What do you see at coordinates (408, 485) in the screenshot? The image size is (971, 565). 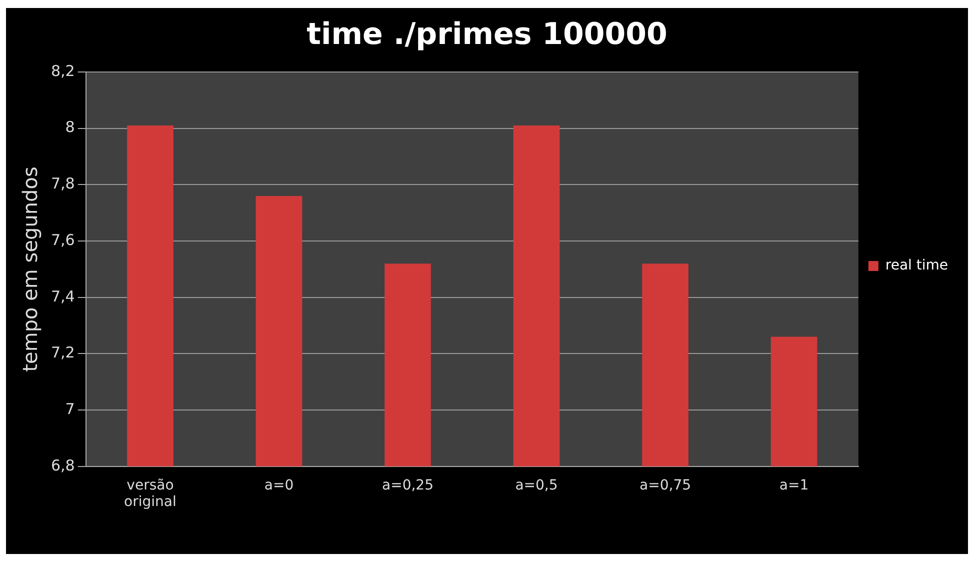 I see `x-tick-label: a=0,25` at bounding box center [408, 485].